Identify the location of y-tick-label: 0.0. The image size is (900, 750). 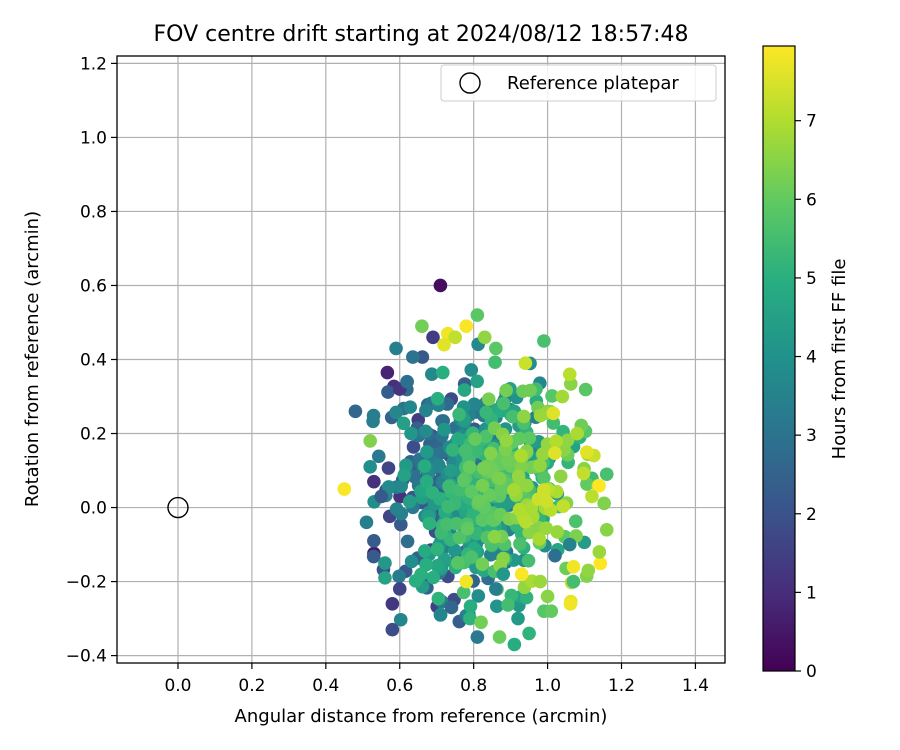
(93, 509).